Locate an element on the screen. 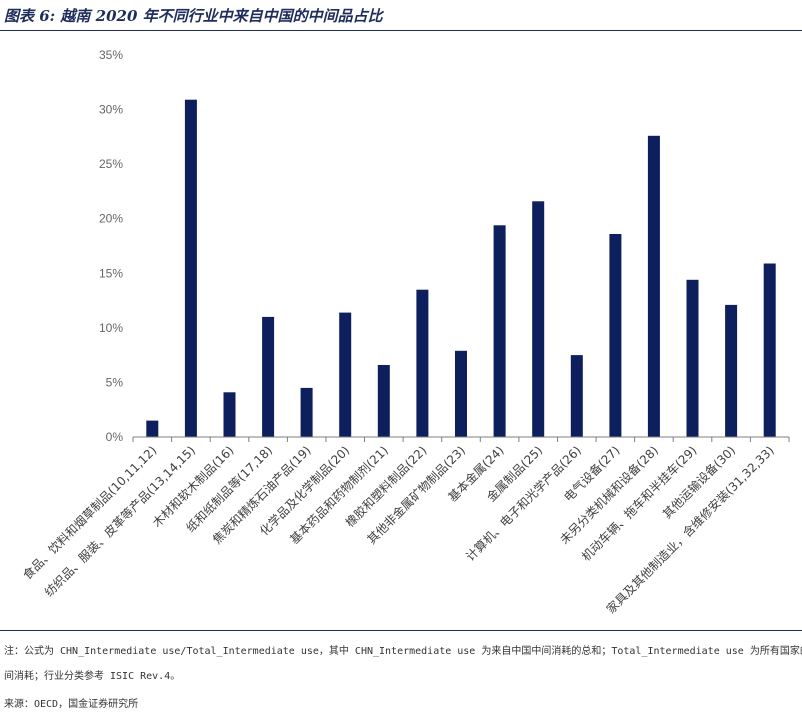  y-tick-label: 25% is located at coordinates (111, 164).